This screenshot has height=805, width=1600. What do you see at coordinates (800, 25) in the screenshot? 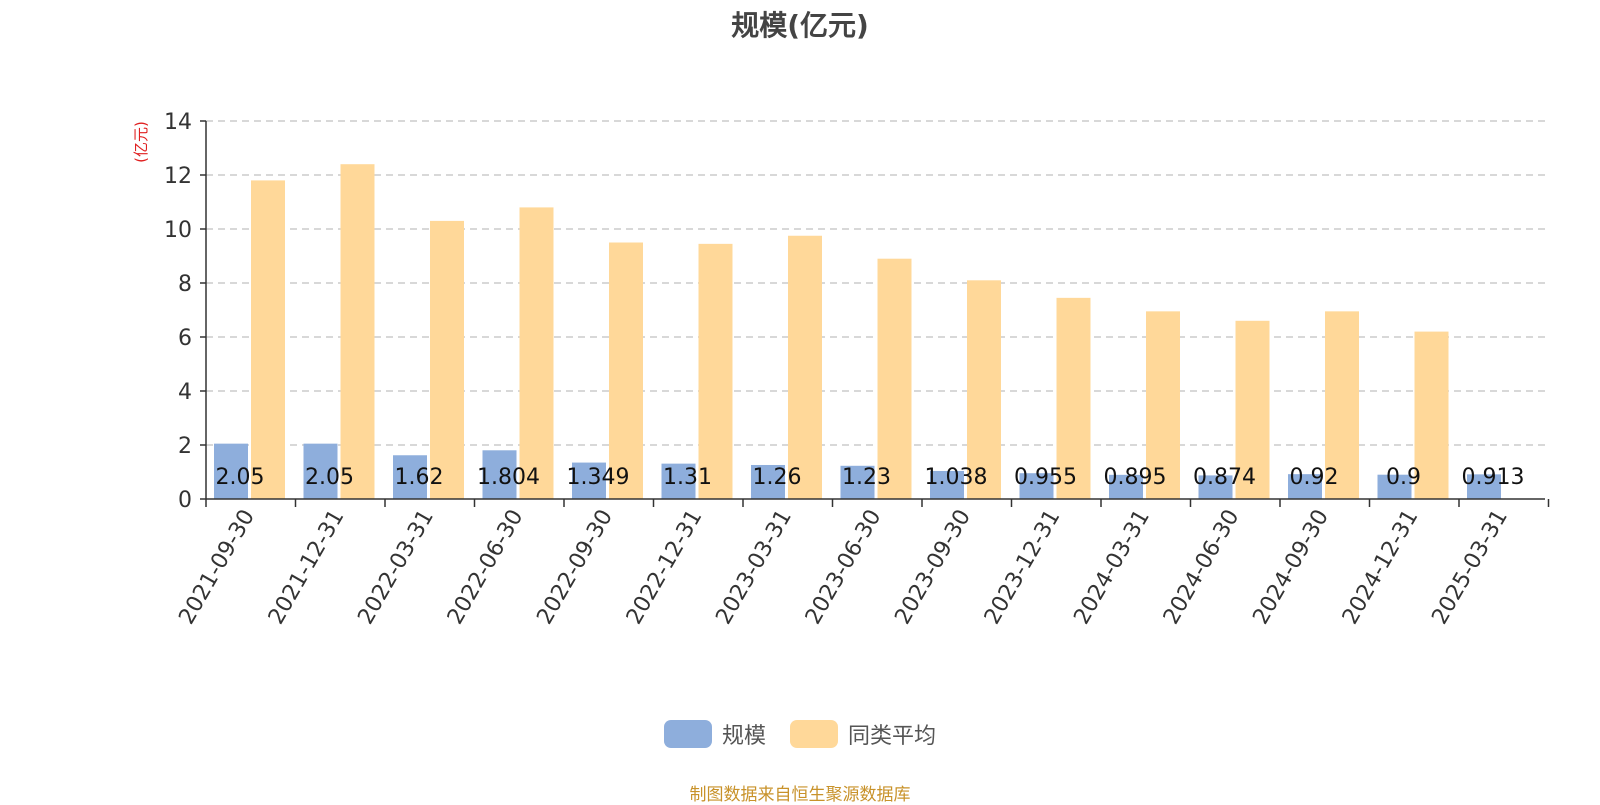
I see `chart-title: 规模(亿元)` at bounding box center [800, 25].